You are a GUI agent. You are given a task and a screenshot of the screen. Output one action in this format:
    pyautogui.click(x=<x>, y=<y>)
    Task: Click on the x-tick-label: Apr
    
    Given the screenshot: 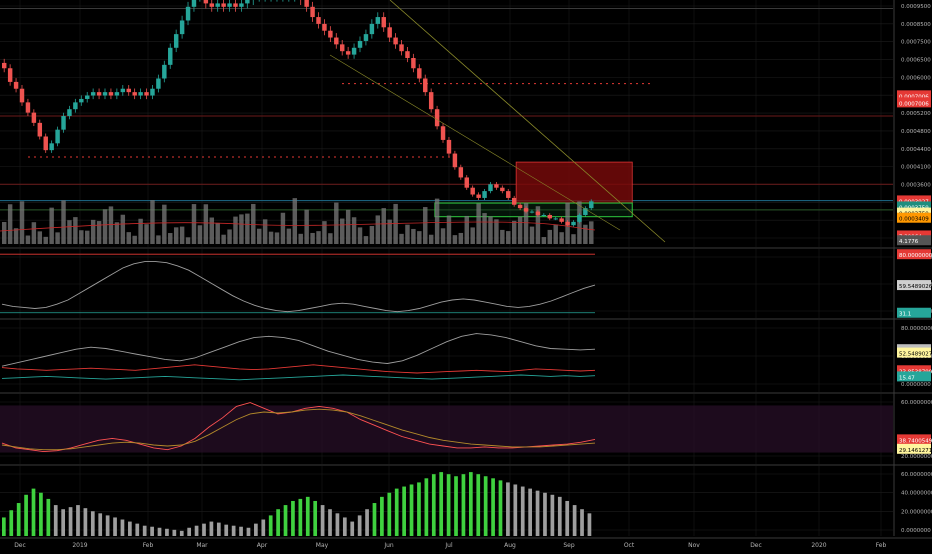 What is the action you would take?
    pyautogui.click(x=262, y=545)
    